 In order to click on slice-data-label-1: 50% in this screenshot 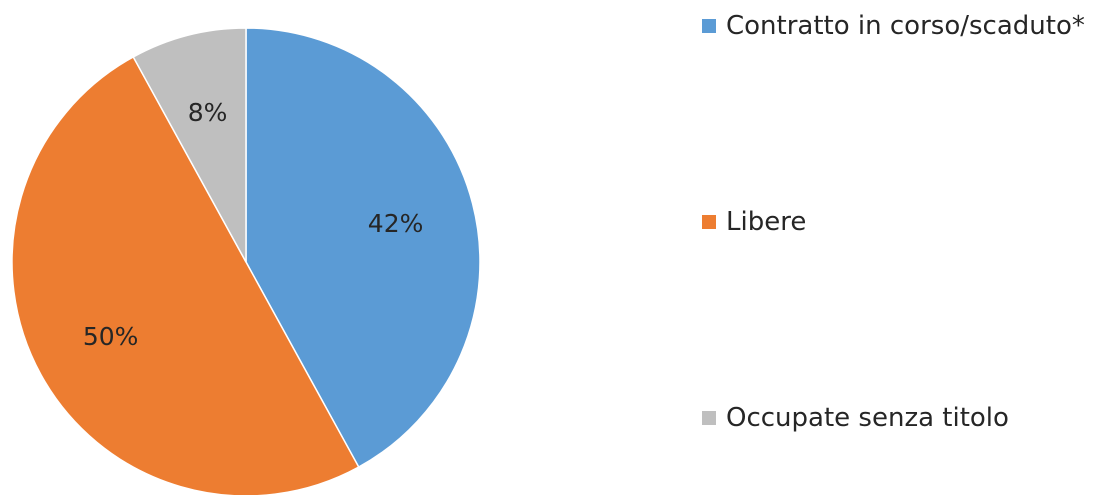, I will do `click(111, 336)`.